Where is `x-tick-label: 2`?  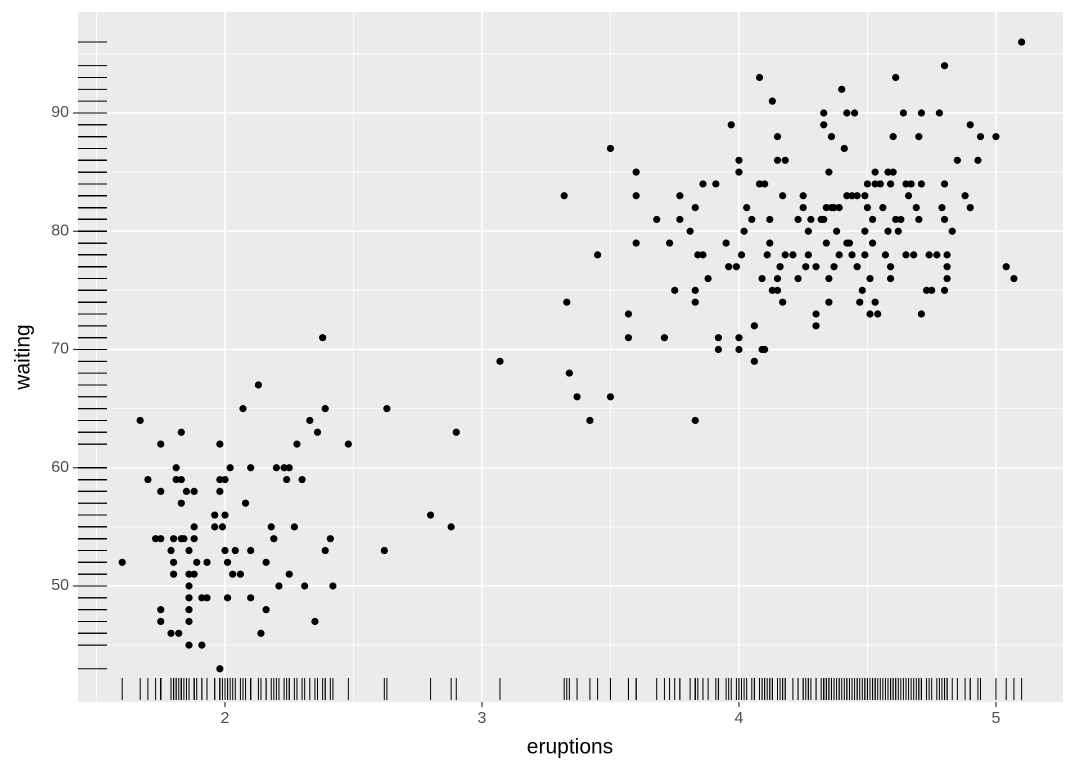 x-tick-label: 2 is located at coordinates (225, 718).